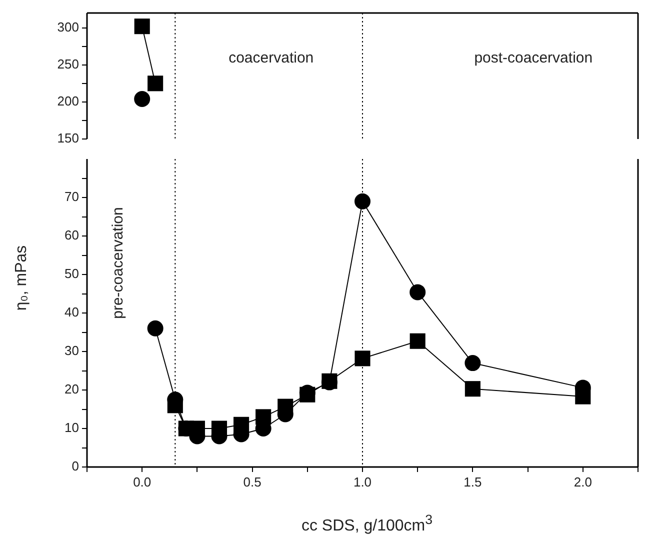 This screenshot has height=538, width=649. Describe the element at coordinates (68, 26) in the screenshot. I see `y-tick-label: 300` at that location.